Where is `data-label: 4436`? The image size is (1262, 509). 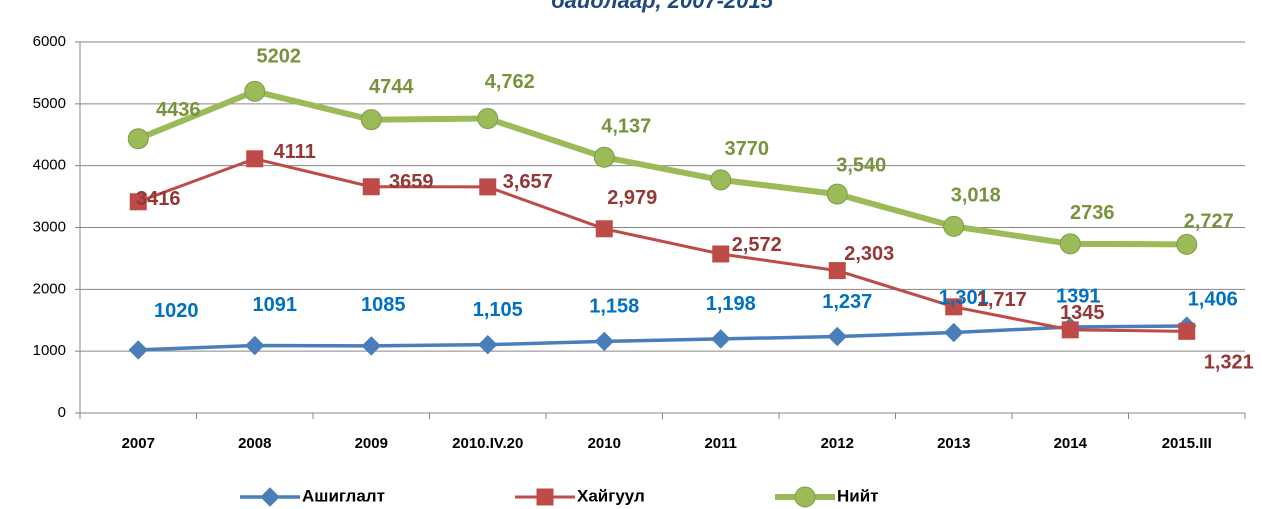 data-label: 4436 is located at coordinates (178, 110).